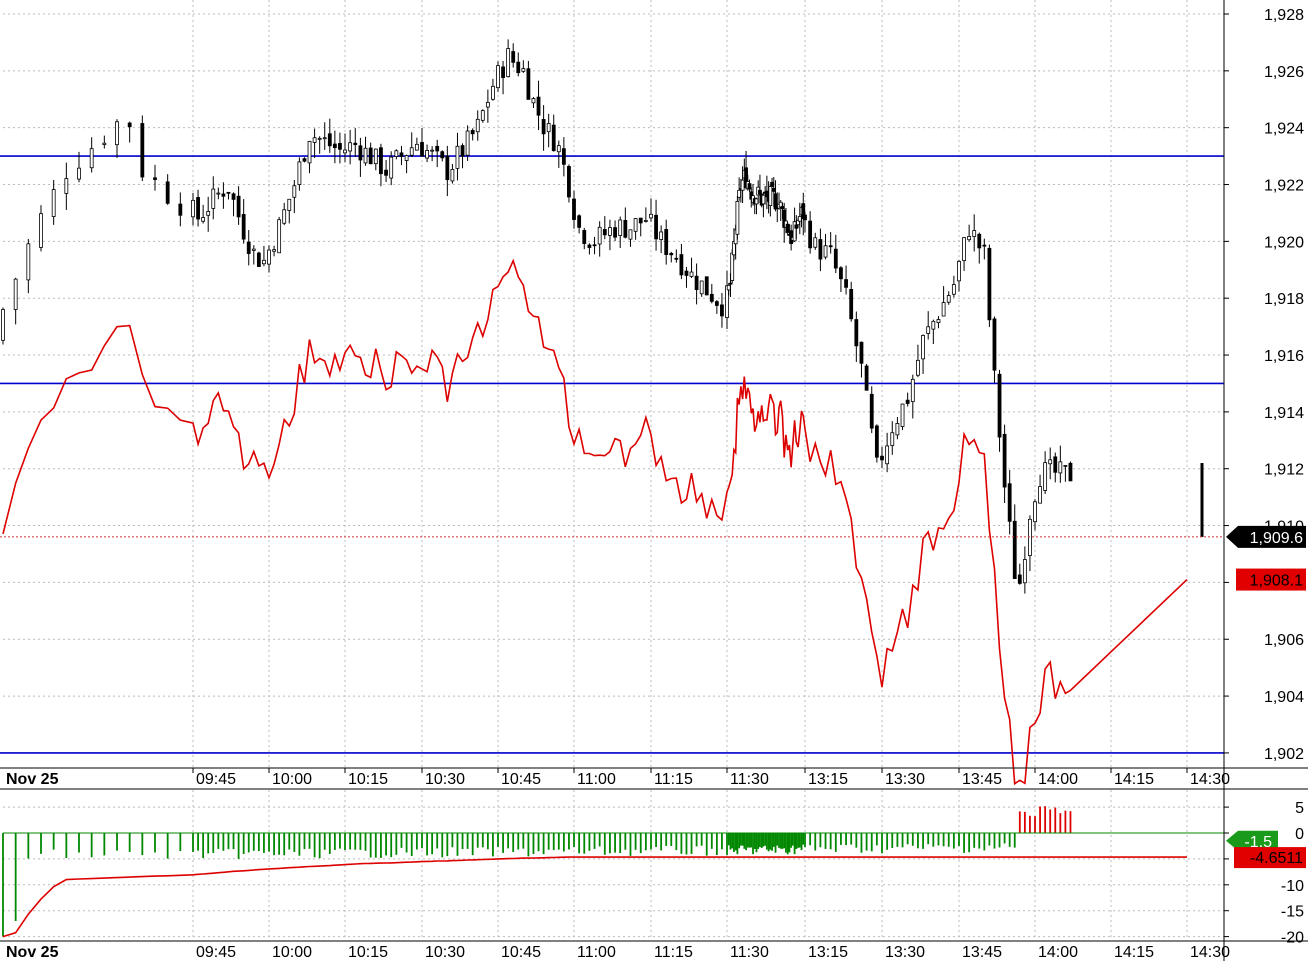 The image size is (1308, 966). What do you see at coordinates (1299, 808) in the screenshot?
I see `oscillator-tick-label: 5` at bounding box center [1299, 808].